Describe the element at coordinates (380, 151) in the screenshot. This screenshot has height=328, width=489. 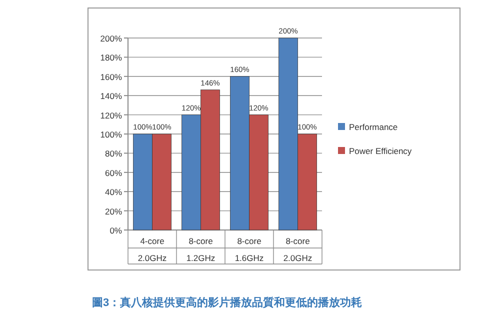
I see `legend-label: Power Efficiency` at that location.